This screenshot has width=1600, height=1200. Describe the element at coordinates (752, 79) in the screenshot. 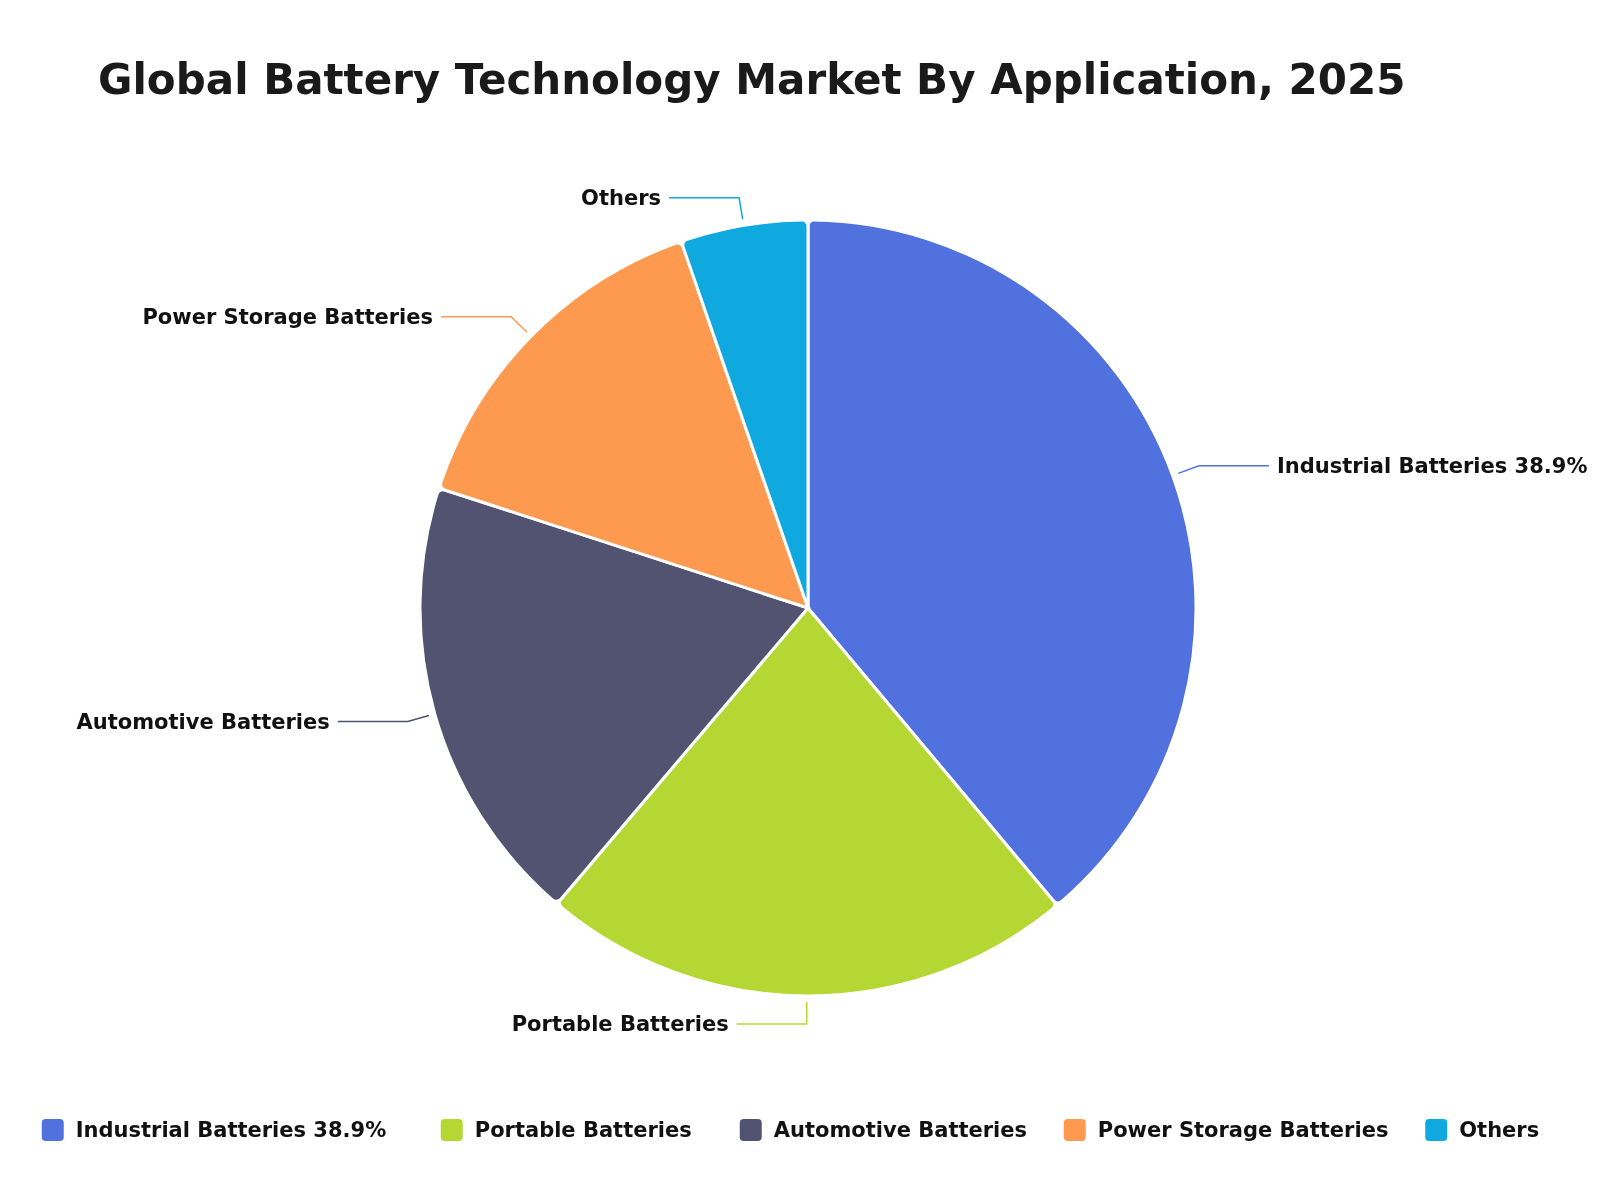

I see `chart-title: Global Battery Technology Market By Application, 2025` at that location.